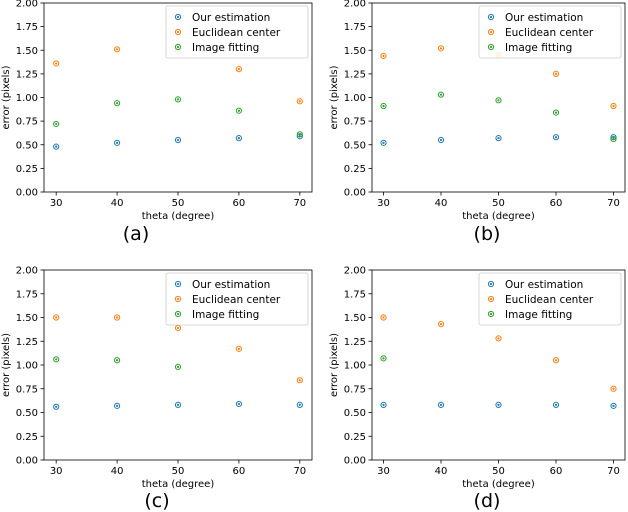 This screenshot has height=512, width=628. What do you see at coordinates (355, 145) in the screenshot?
I see `y-tick-label: 0.50` at bounding box center [355, 145].